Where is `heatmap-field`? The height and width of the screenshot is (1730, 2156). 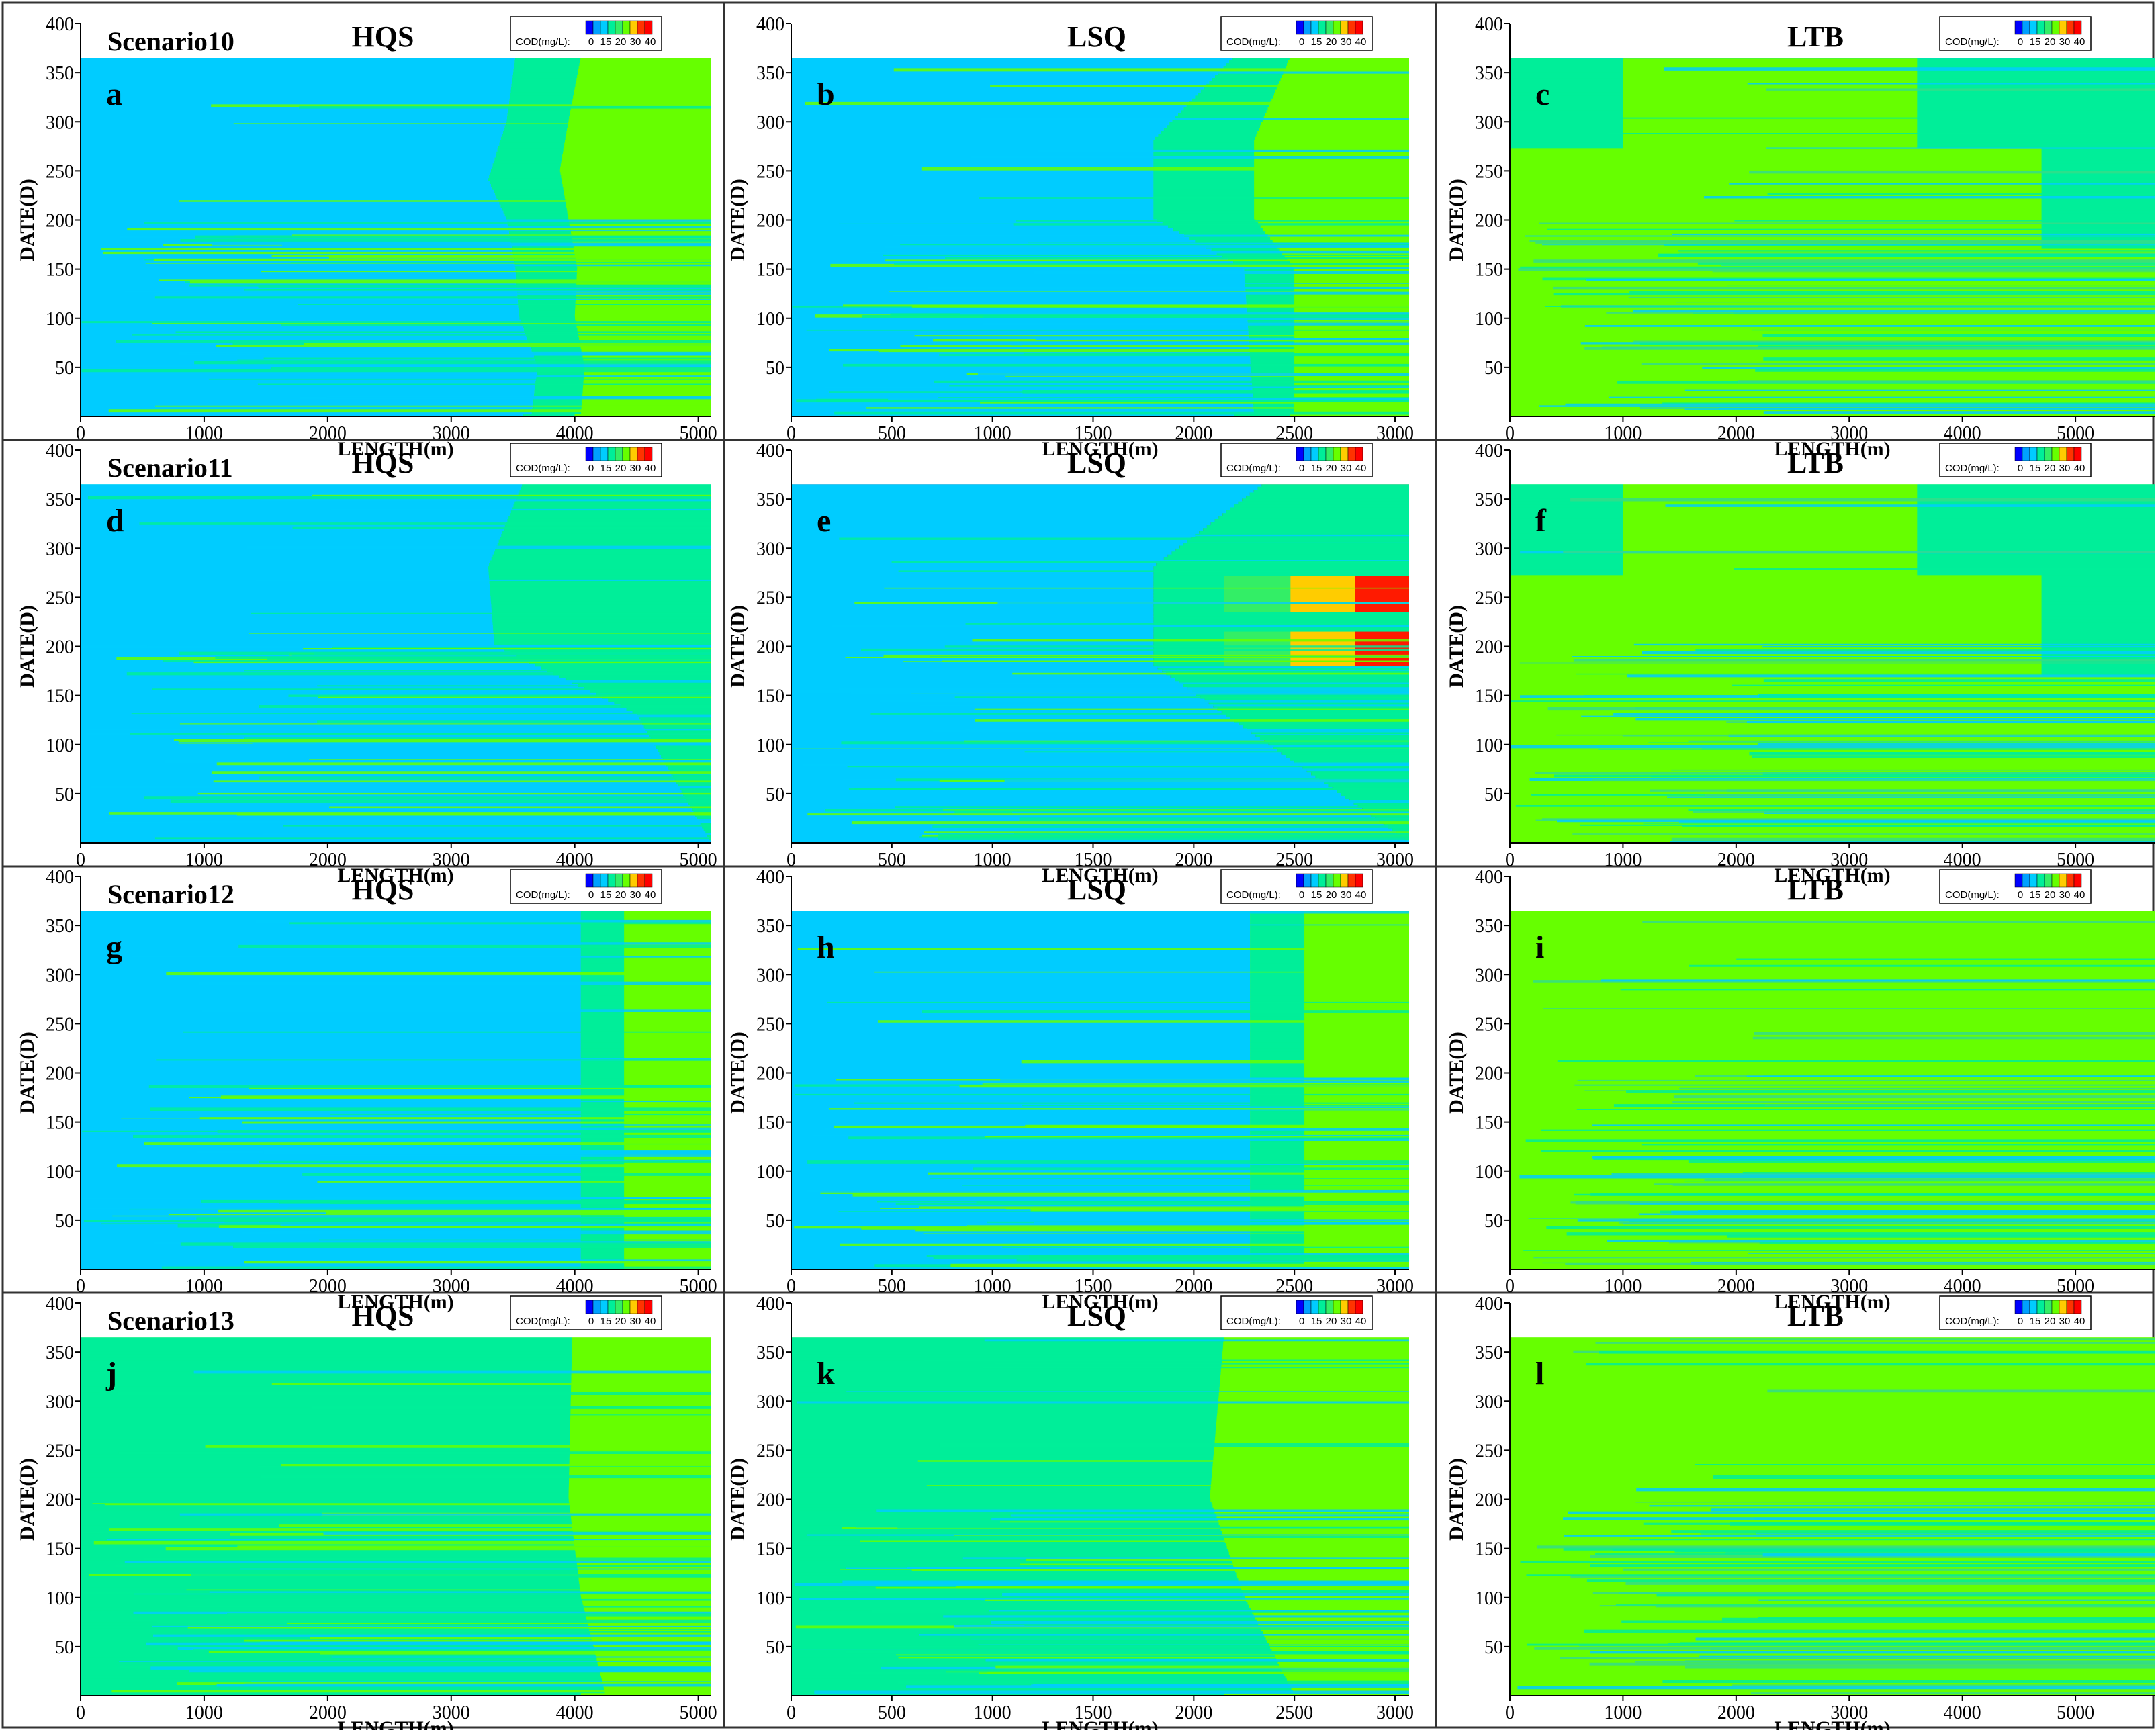 heatmap-field is located at coordinates (1100, 1090).